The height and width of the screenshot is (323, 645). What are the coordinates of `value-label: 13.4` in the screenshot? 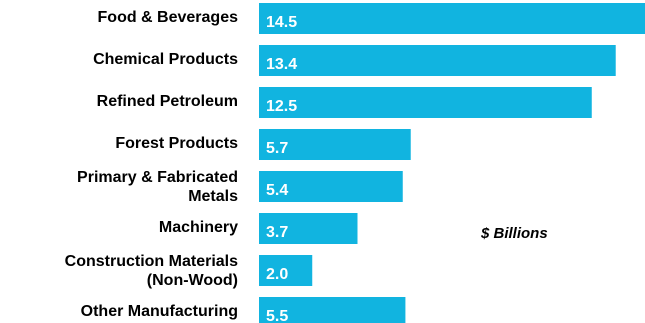 It's located at (281, 64).